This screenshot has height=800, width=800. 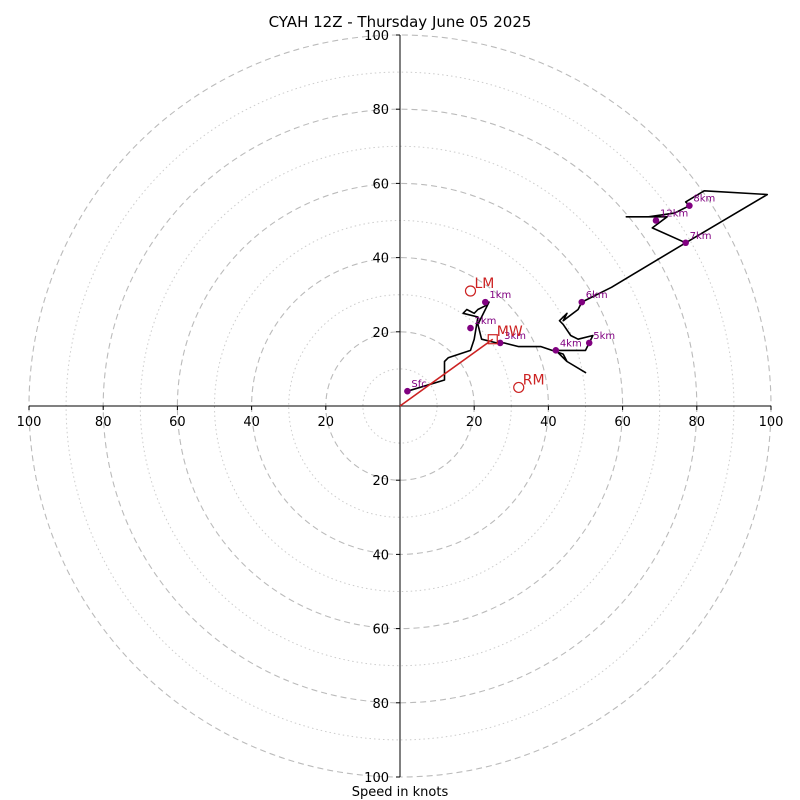 What do you see at coordinates (485, 321) in the screenshot?
I see `height-label: 2km` at bounding box center [485, 321].